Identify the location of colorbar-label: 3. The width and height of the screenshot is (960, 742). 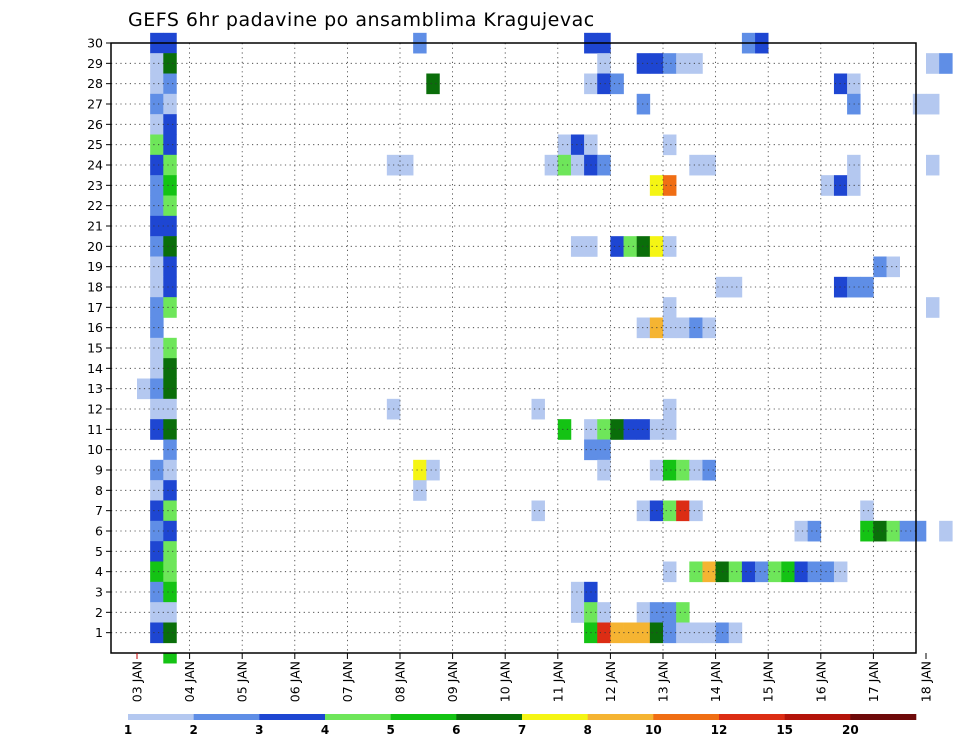
(259, 730).